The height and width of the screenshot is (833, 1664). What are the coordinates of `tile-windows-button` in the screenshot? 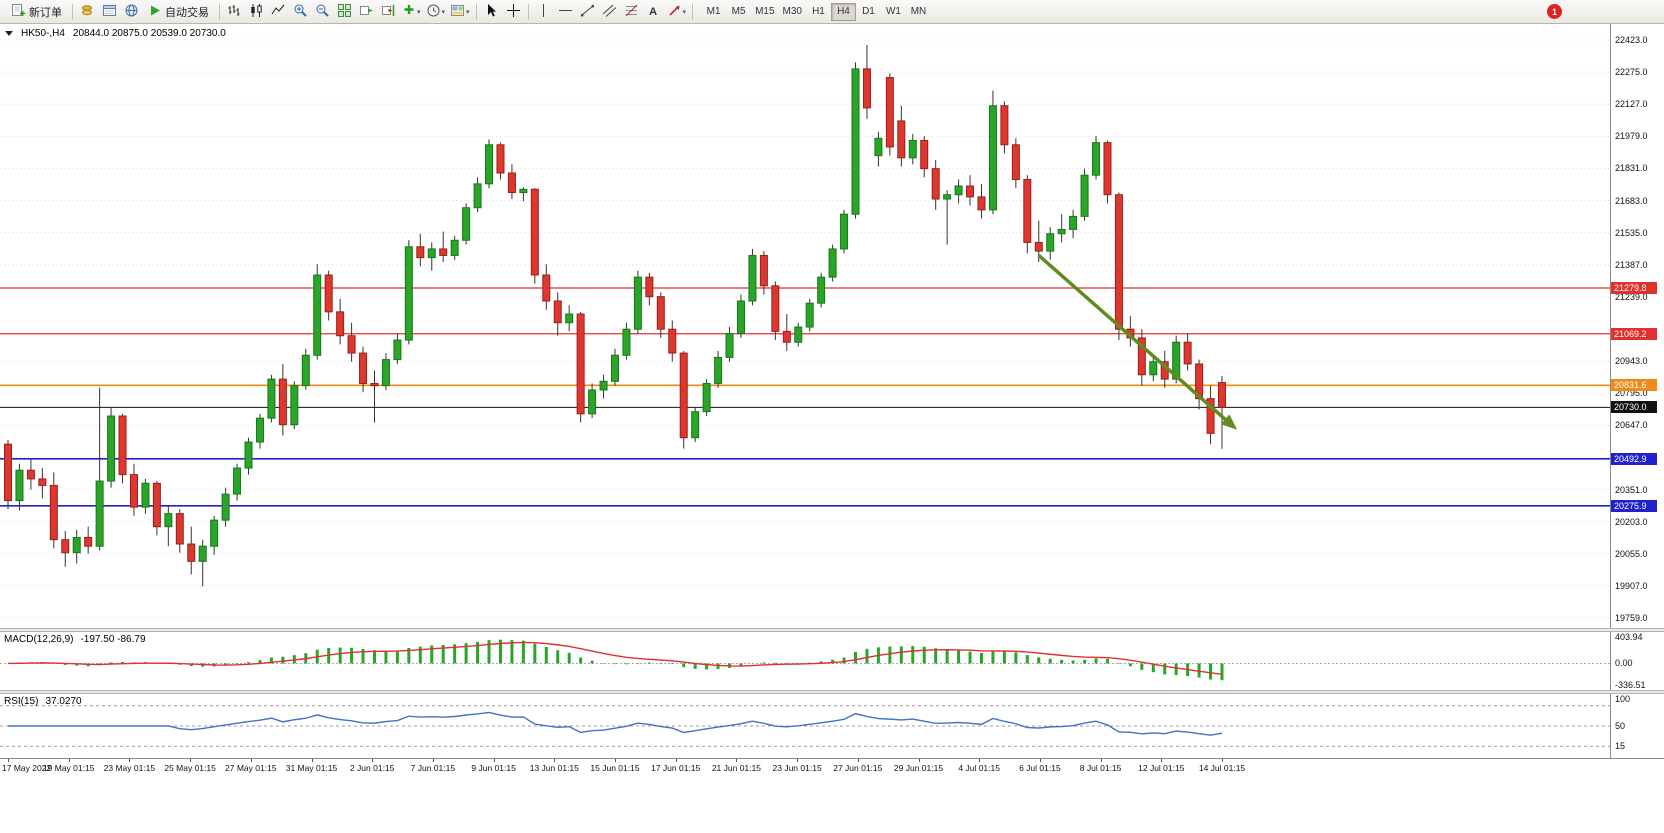 It's located at (344, 12).